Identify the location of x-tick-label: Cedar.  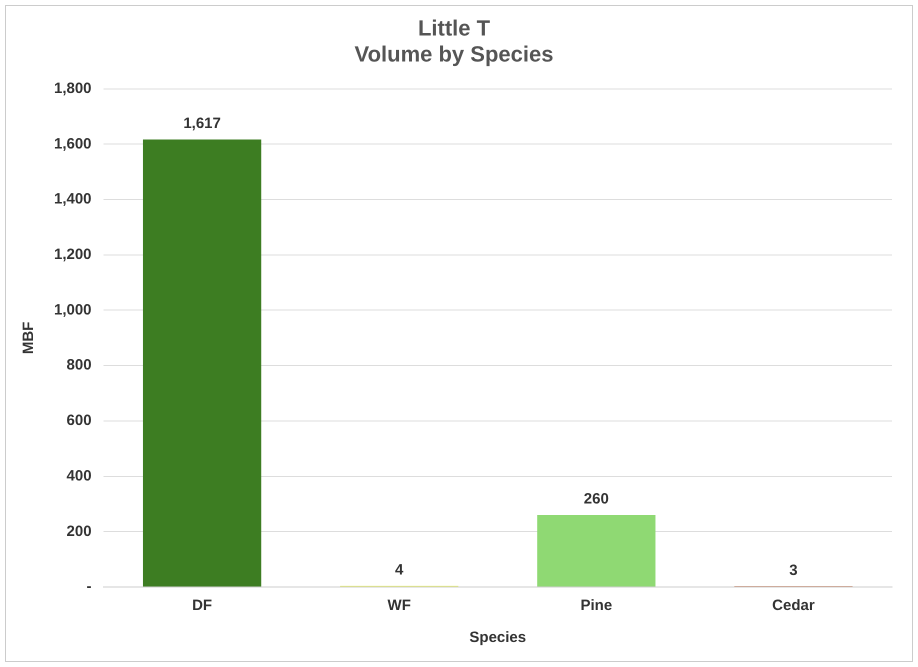
(793, 605).